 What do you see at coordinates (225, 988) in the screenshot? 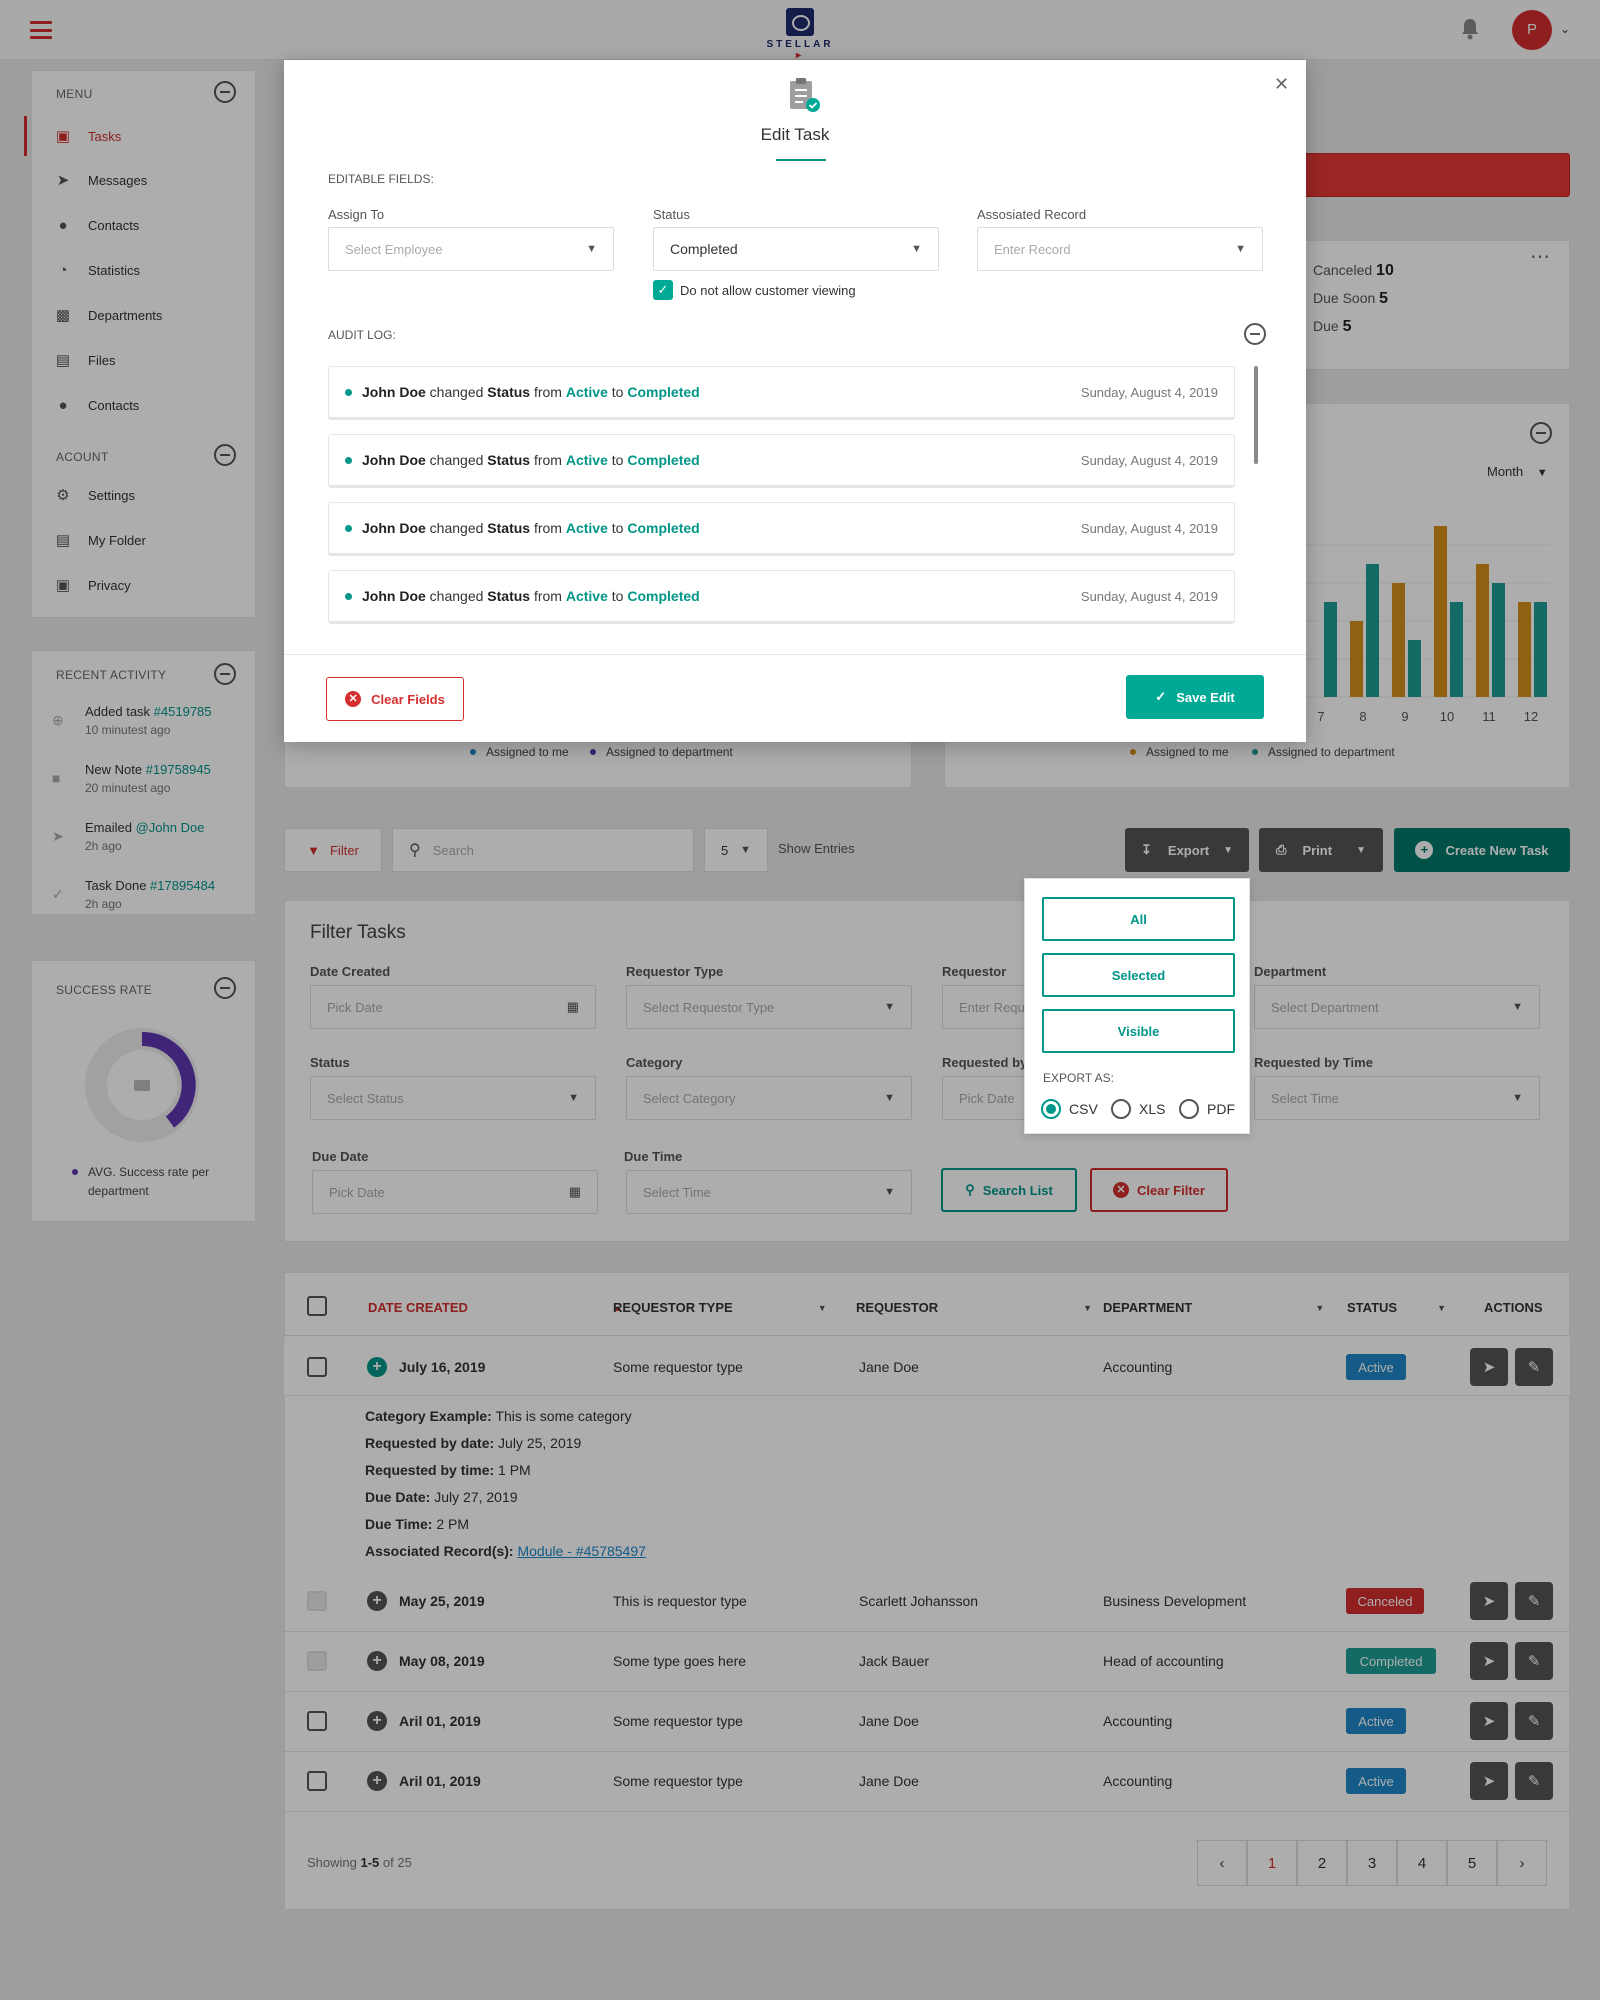
I see `collapse-success-icon` at bounding box center [225, 988].